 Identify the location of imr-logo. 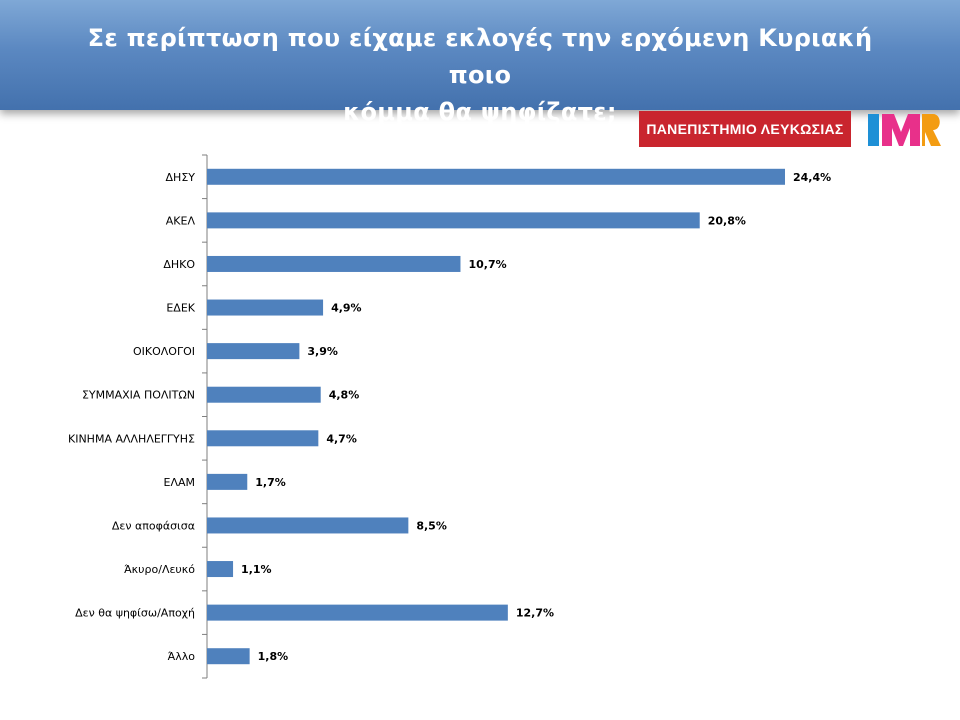
(904, 130).